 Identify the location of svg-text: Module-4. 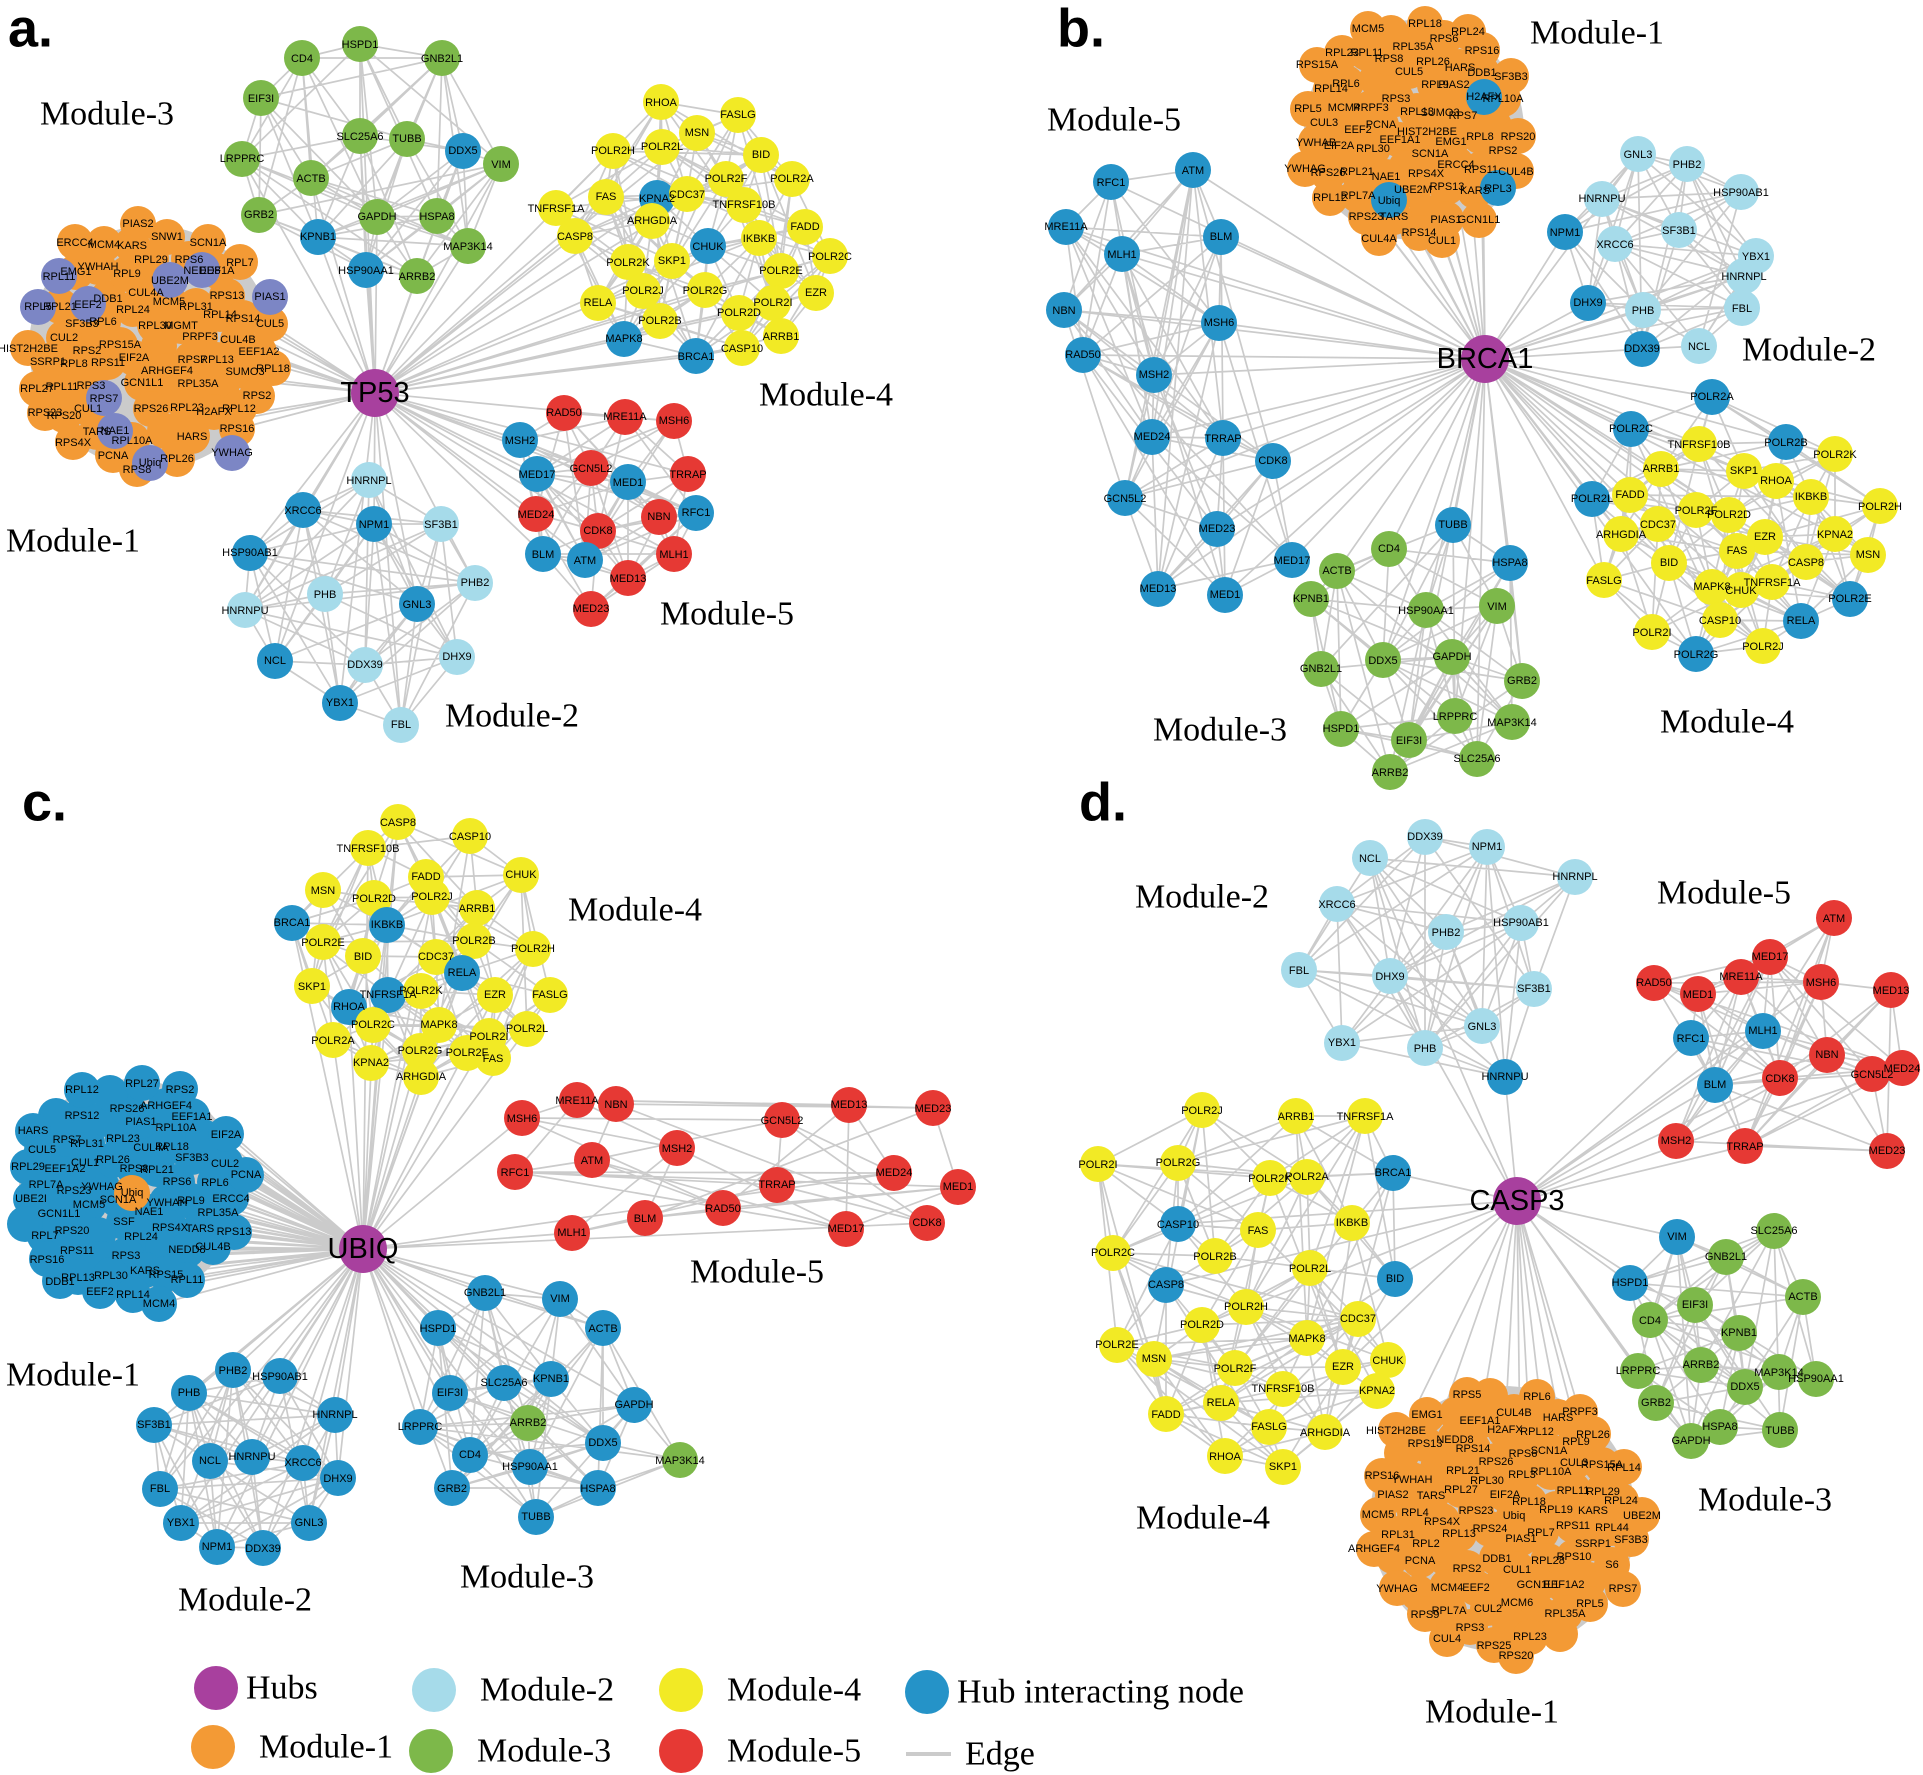
(1203, 1518).